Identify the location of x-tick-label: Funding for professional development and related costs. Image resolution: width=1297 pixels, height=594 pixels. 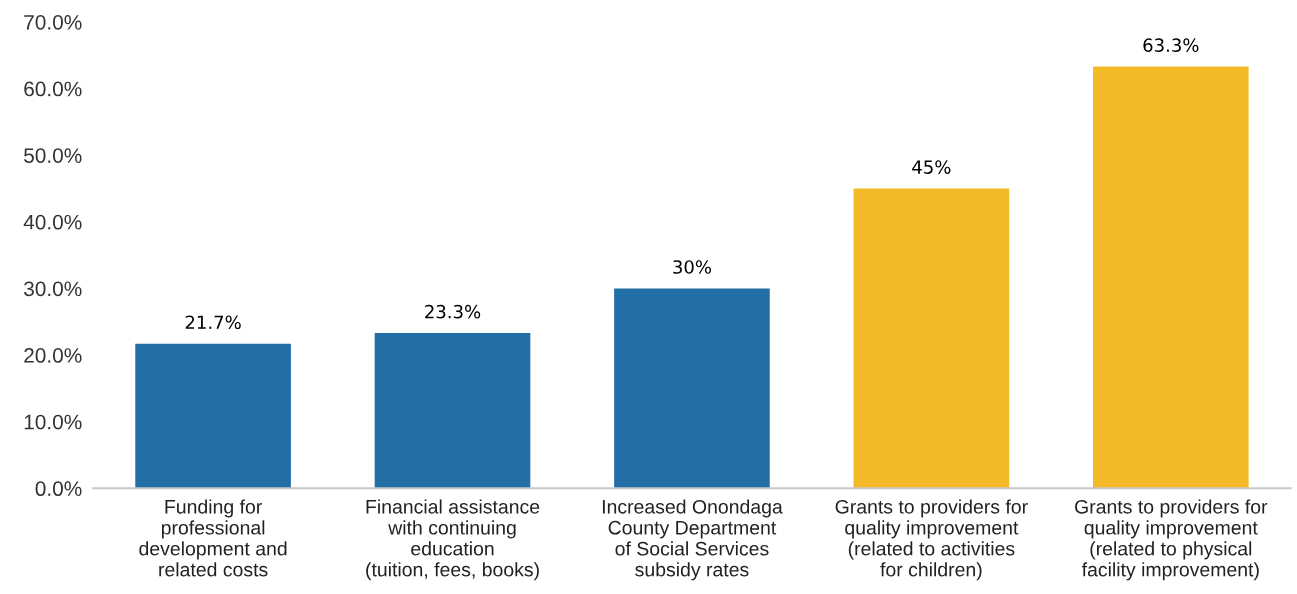
(213, 538).